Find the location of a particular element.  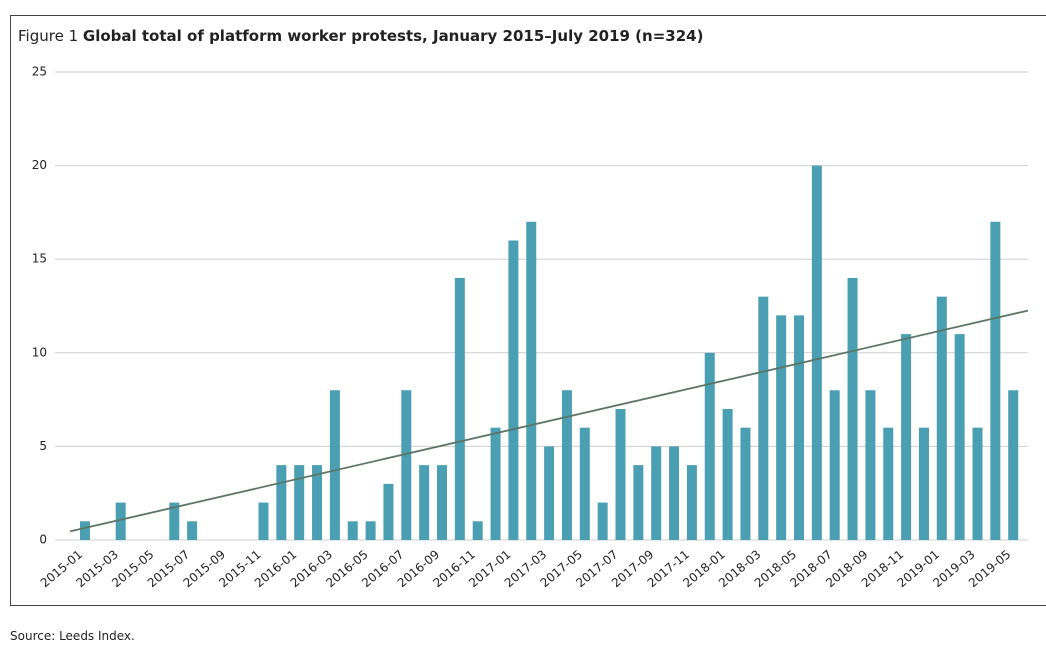

y-tick-label: 0 is located at coordinates (43, 540).